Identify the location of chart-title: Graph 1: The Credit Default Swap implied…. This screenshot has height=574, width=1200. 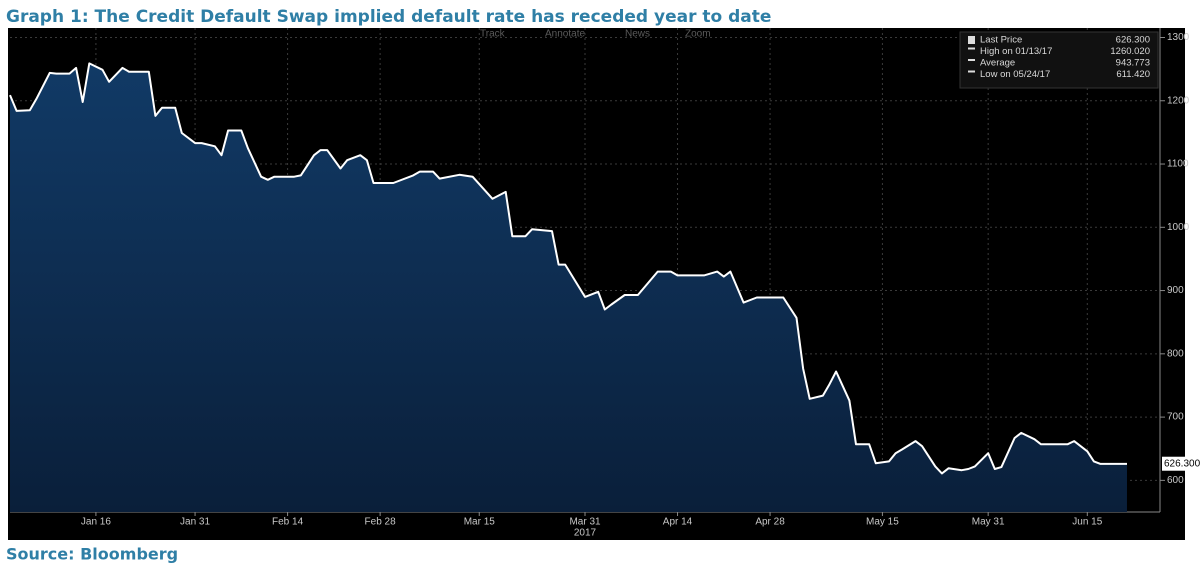
(388, 17).